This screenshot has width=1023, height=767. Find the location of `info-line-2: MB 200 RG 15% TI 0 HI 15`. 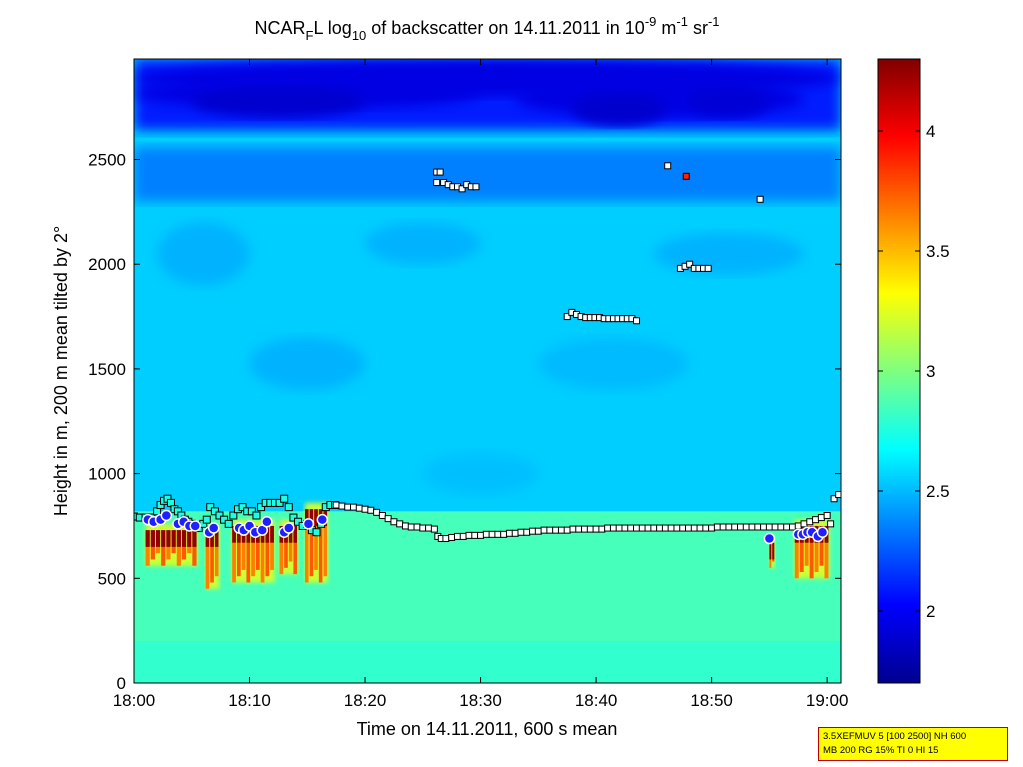

info-line-2: MB 200 RG 15% TI 0 HI 15 is located at coordinates (881, 750).